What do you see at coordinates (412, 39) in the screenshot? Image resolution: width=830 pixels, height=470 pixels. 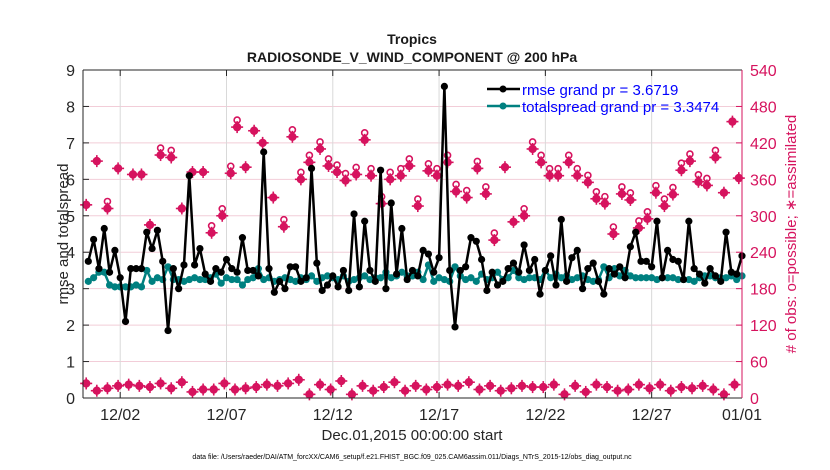 I see `chart-title: Tropics` at bounding box center [412, 39].